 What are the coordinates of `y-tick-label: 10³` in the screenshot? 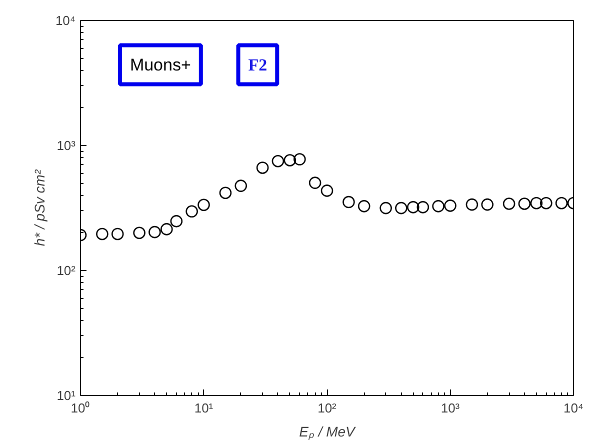 It's located at (66, 145).